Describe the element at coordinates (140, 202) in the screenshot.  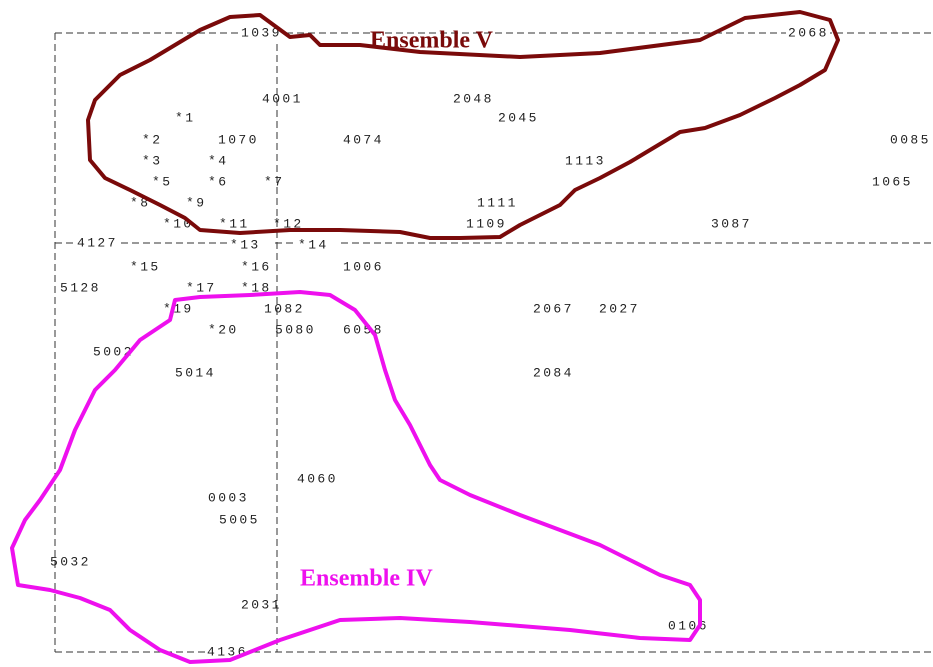
I see `point-label: *8` at that location.